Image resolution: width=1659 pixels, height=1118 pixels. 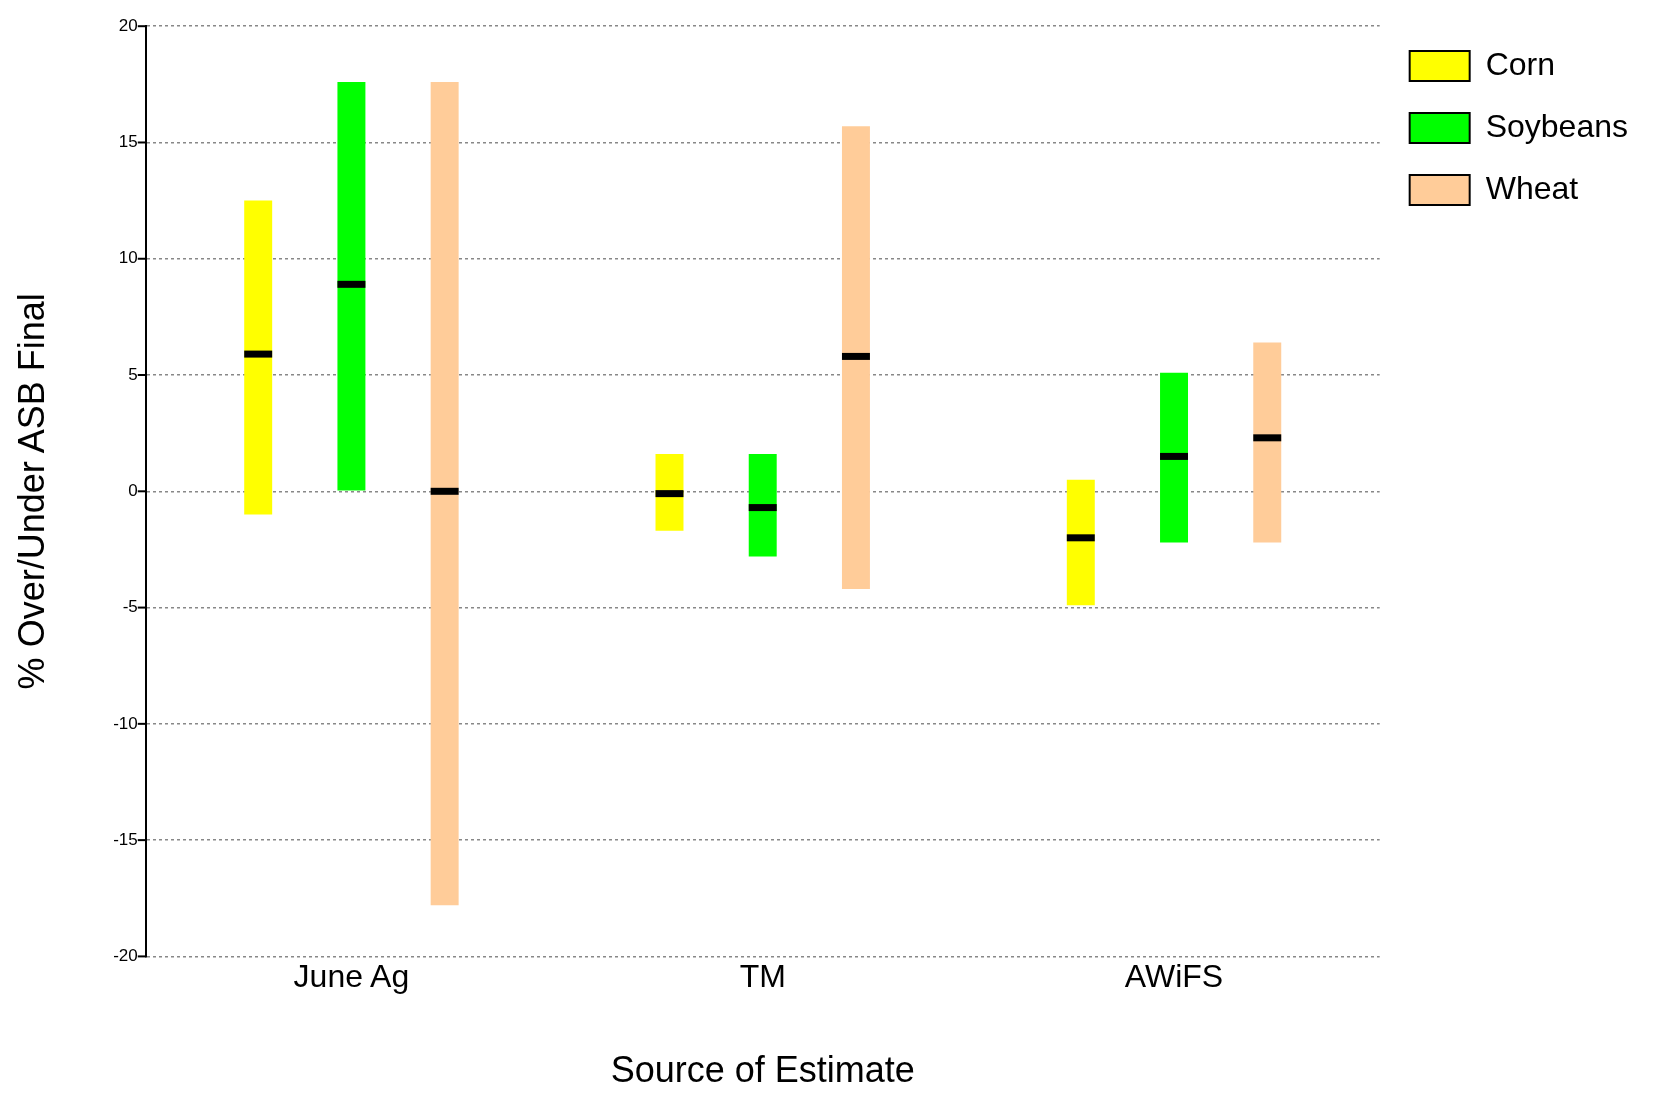 I want to click on y-tick-label: 0, so click(x=133, y=490).